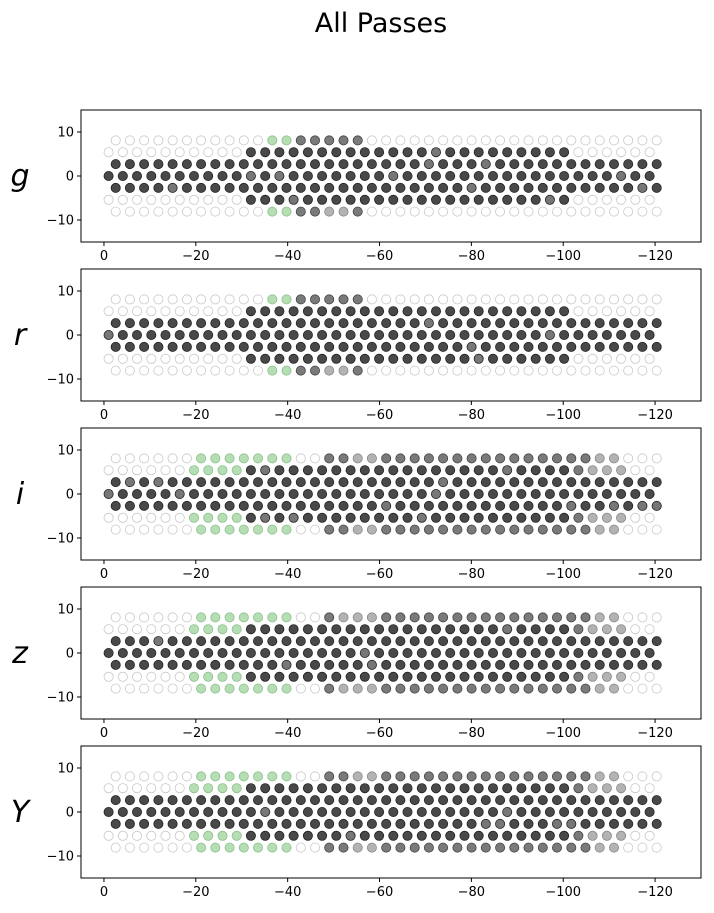 The image size is (714, 913). I want to click on band-label-Y: Y, so click(21, 812).